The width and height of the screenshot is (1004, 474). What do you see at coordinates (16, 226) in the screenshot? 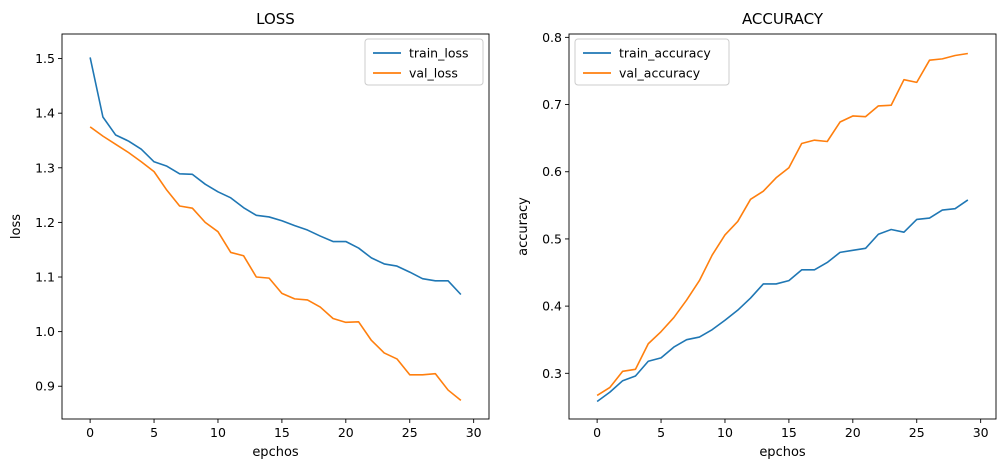
I see `y-axis-label: loss` at bounding box center [16, 226].